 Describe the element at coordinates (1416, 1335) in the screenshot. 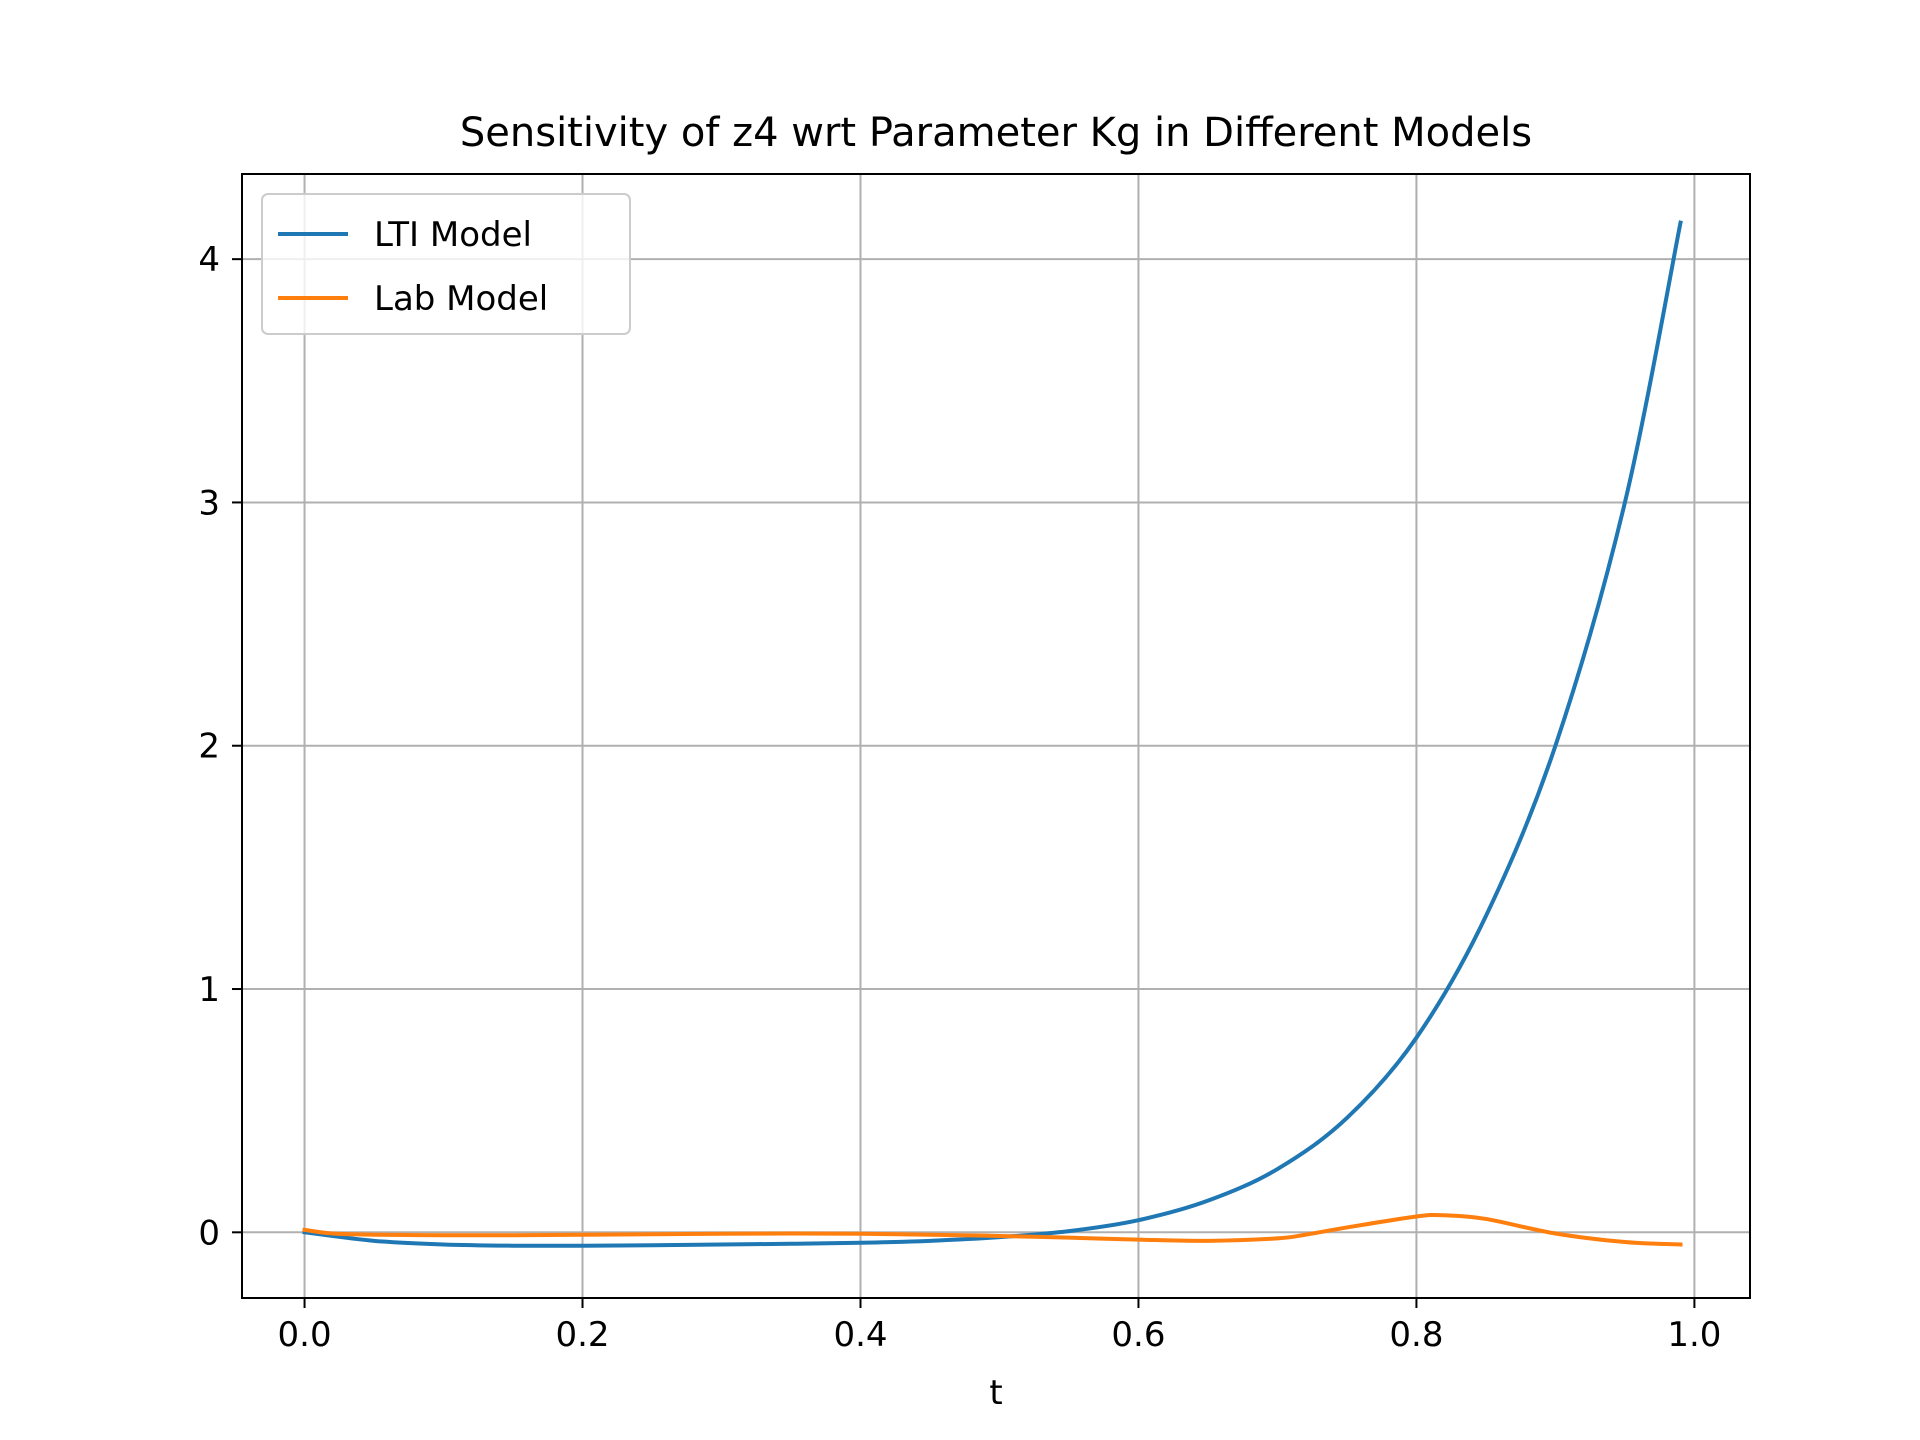

I see `x-tick-label: 0.8` at that location.